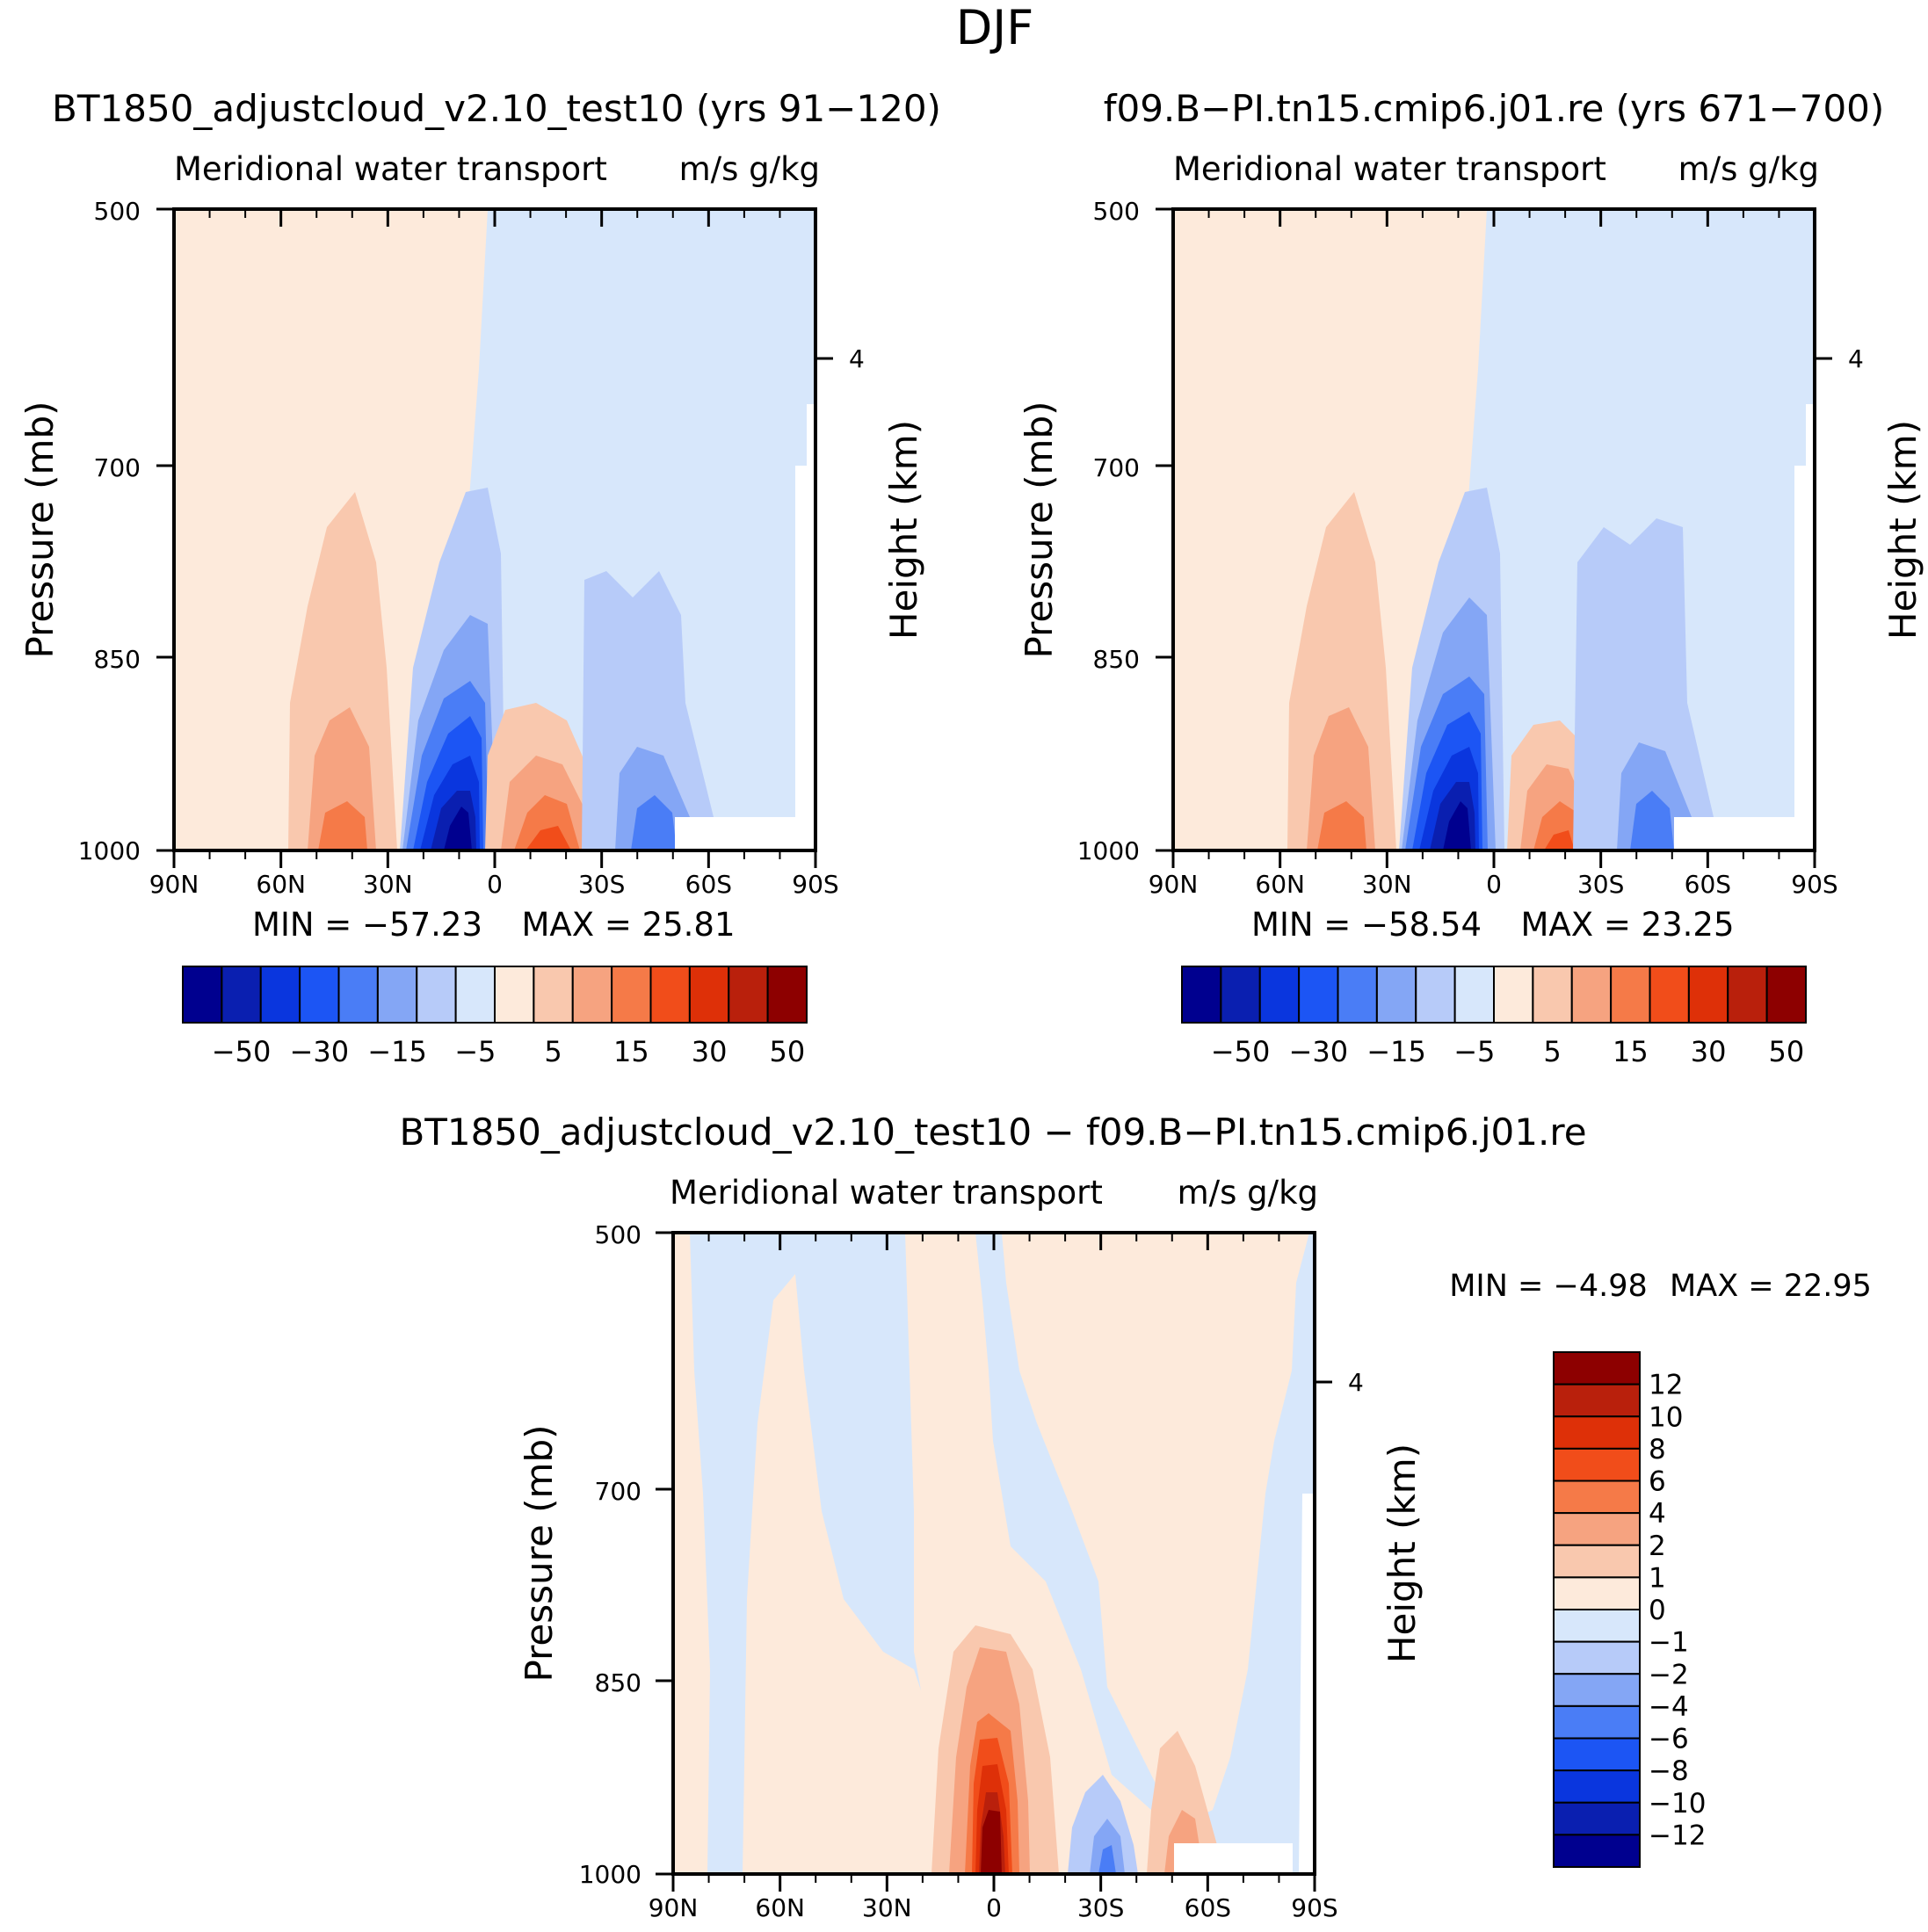  What do you see at coordinates (1657, 1546) in the screenshot?
I see `colorbar-label: 2` at bounding box center [1657, 1546].